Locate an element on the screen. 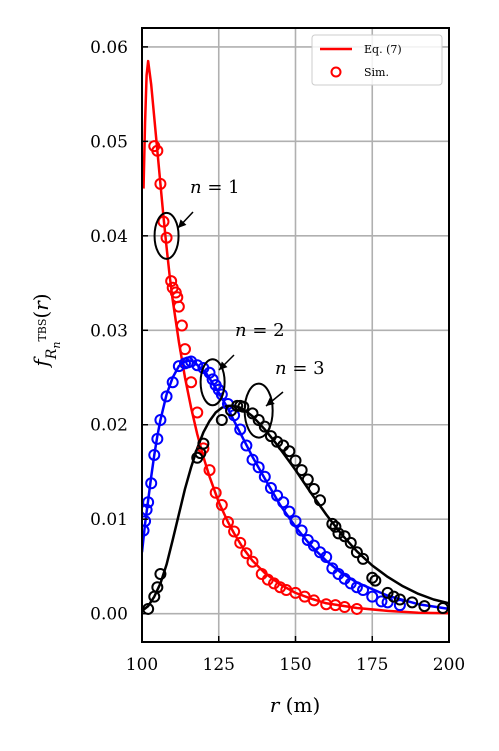 The height and width of the screenshot is (751, 499). legend-label-sim: Sim. is located at coordinates (376, 72).